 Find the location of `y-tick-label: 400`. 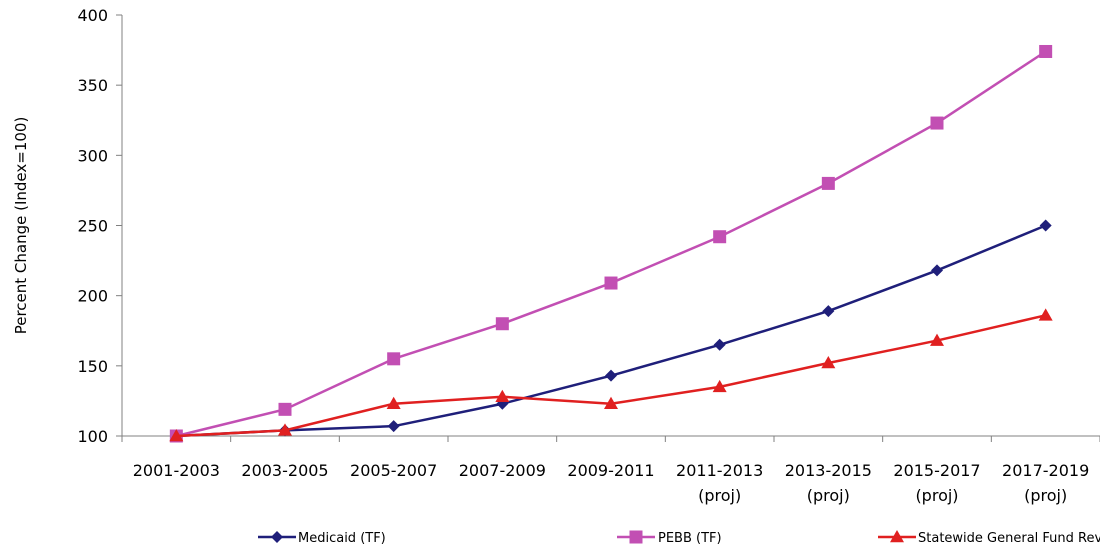

y-tick-label: 400 is located at coordinates (92, 15).